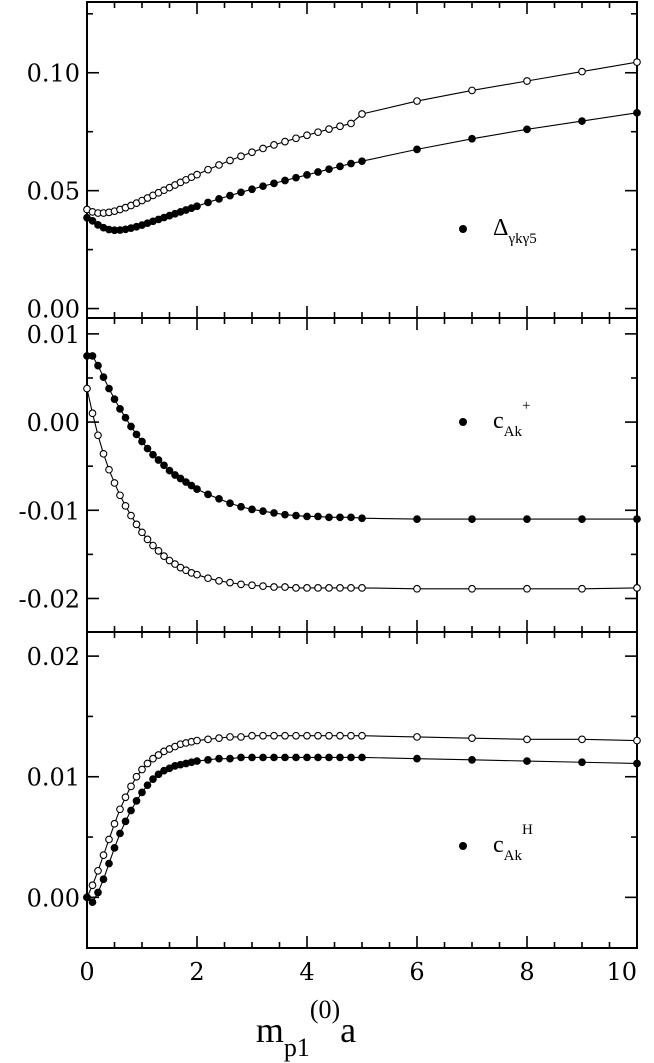 This screenshot has width=654, height=1063. Describe the element at coordinates (463, 846) in the screenshot. I see `legend-marker` at that location.